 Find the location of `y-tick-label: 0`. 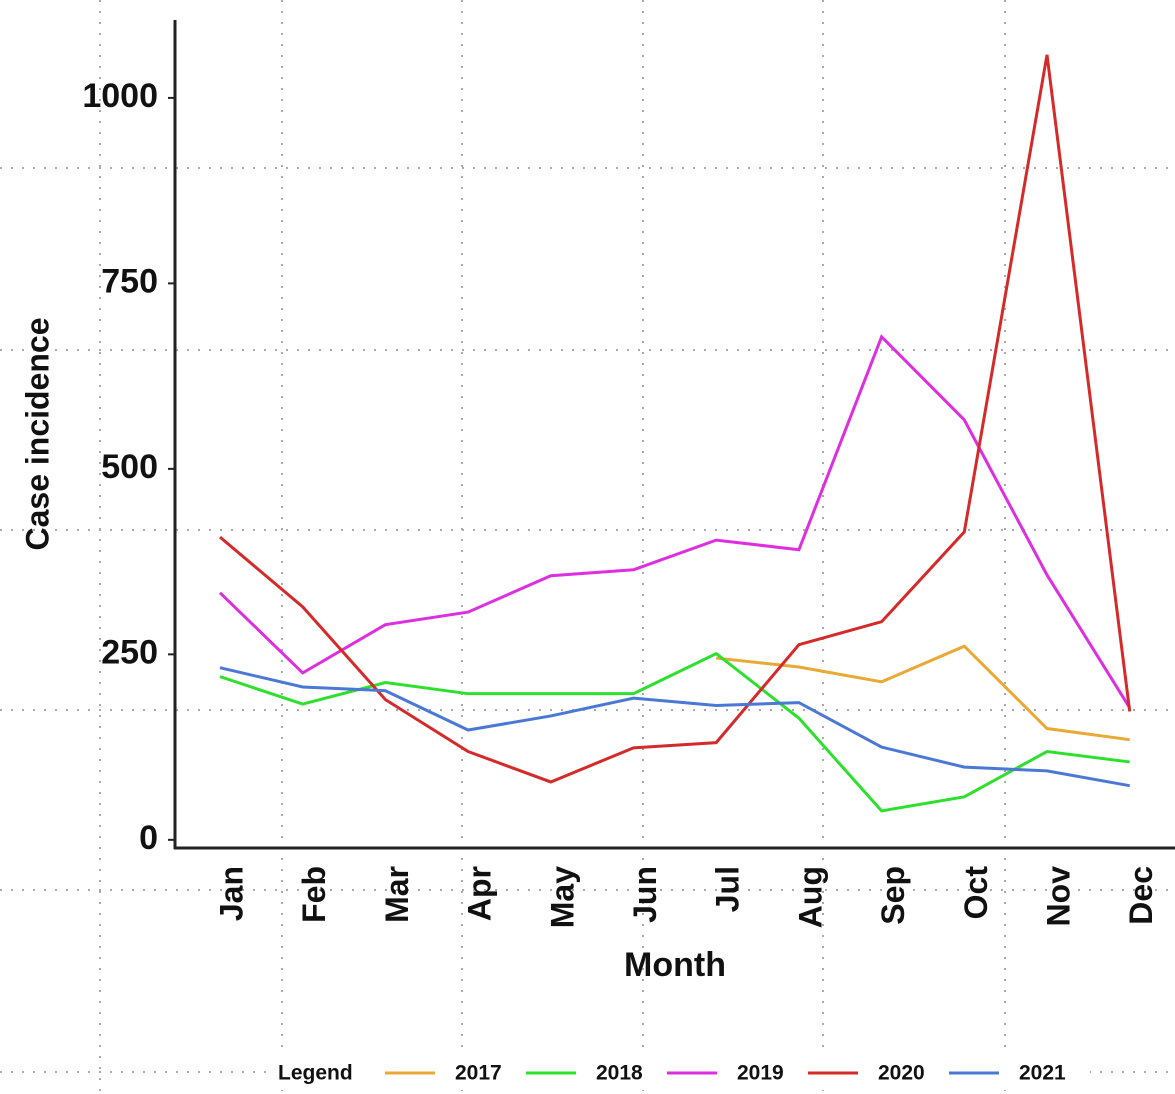

y-tick-label: 0 is located at coordinates (148, 838).